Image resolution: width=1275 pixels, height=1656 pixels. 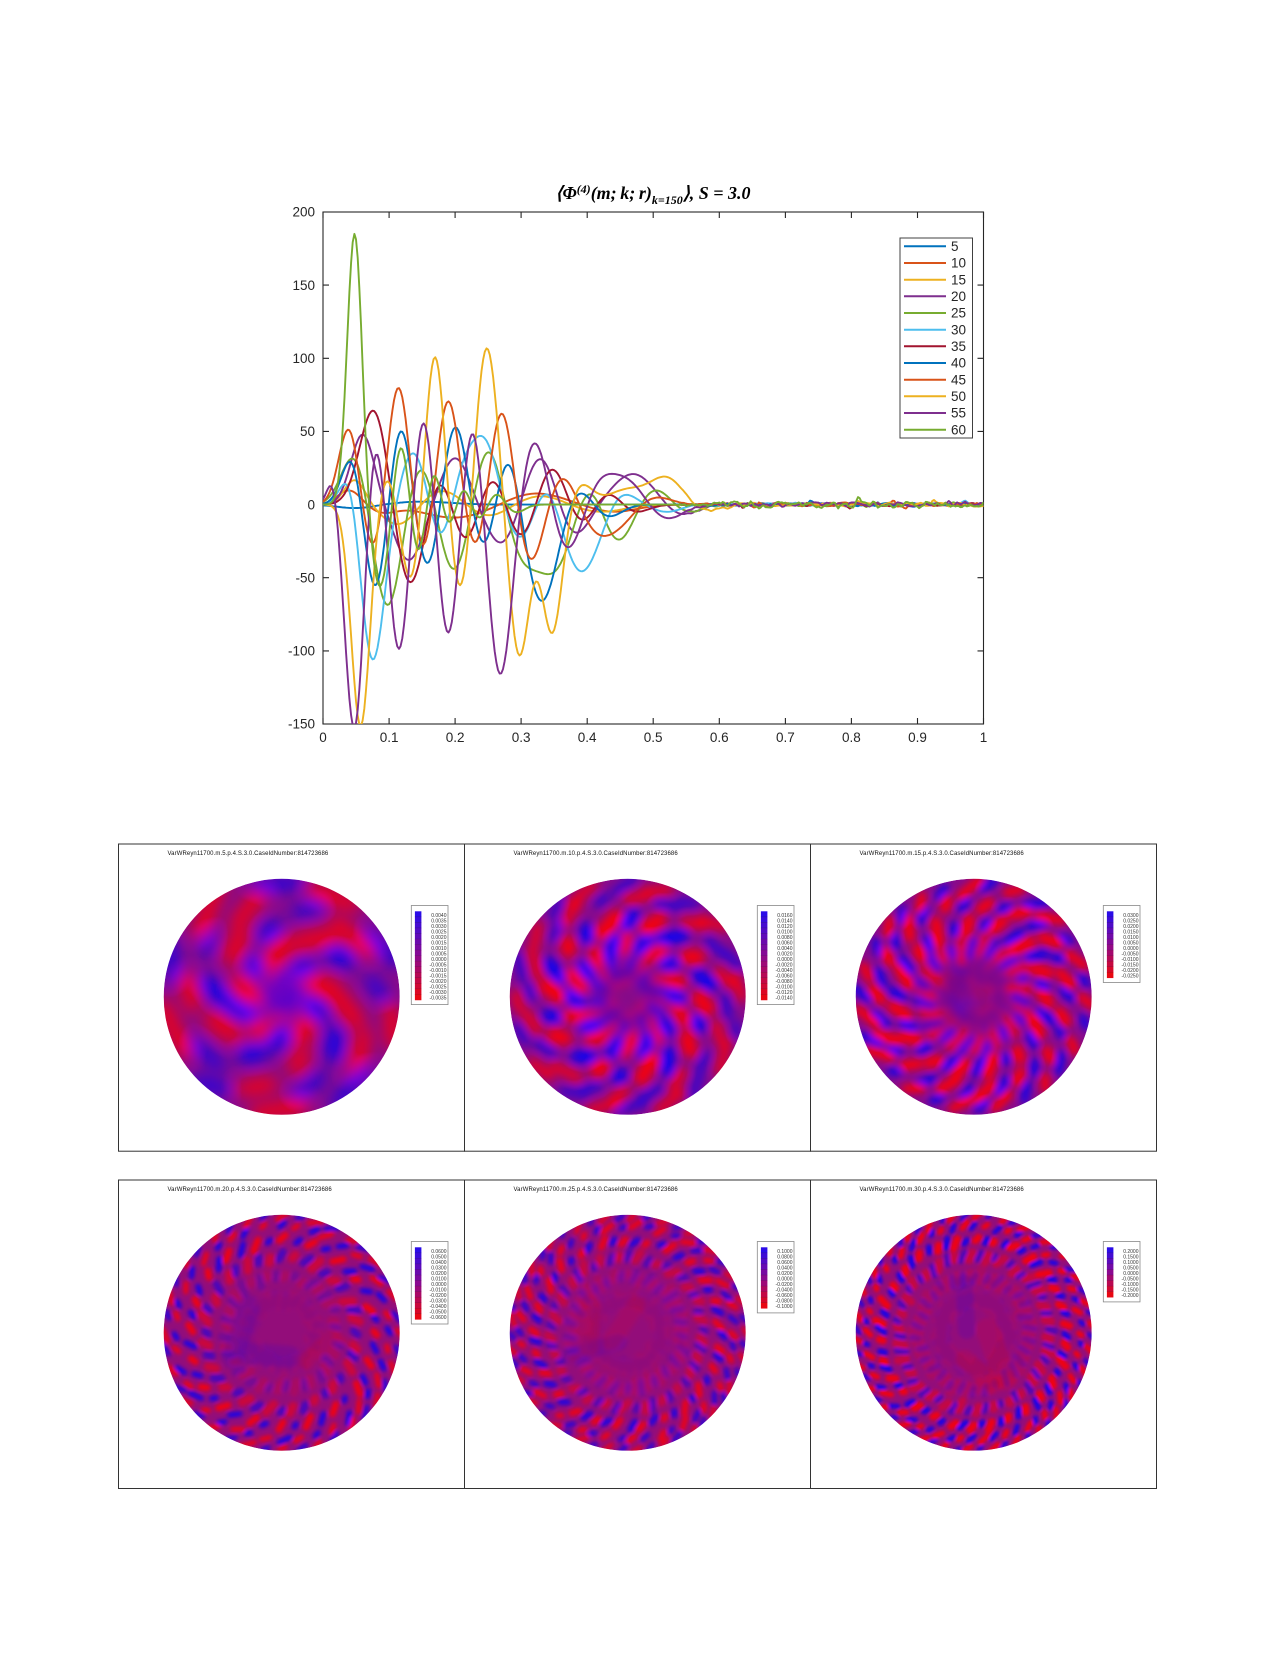 I want to click on svg-text: -0.0300, so click(x=438, y=1302).